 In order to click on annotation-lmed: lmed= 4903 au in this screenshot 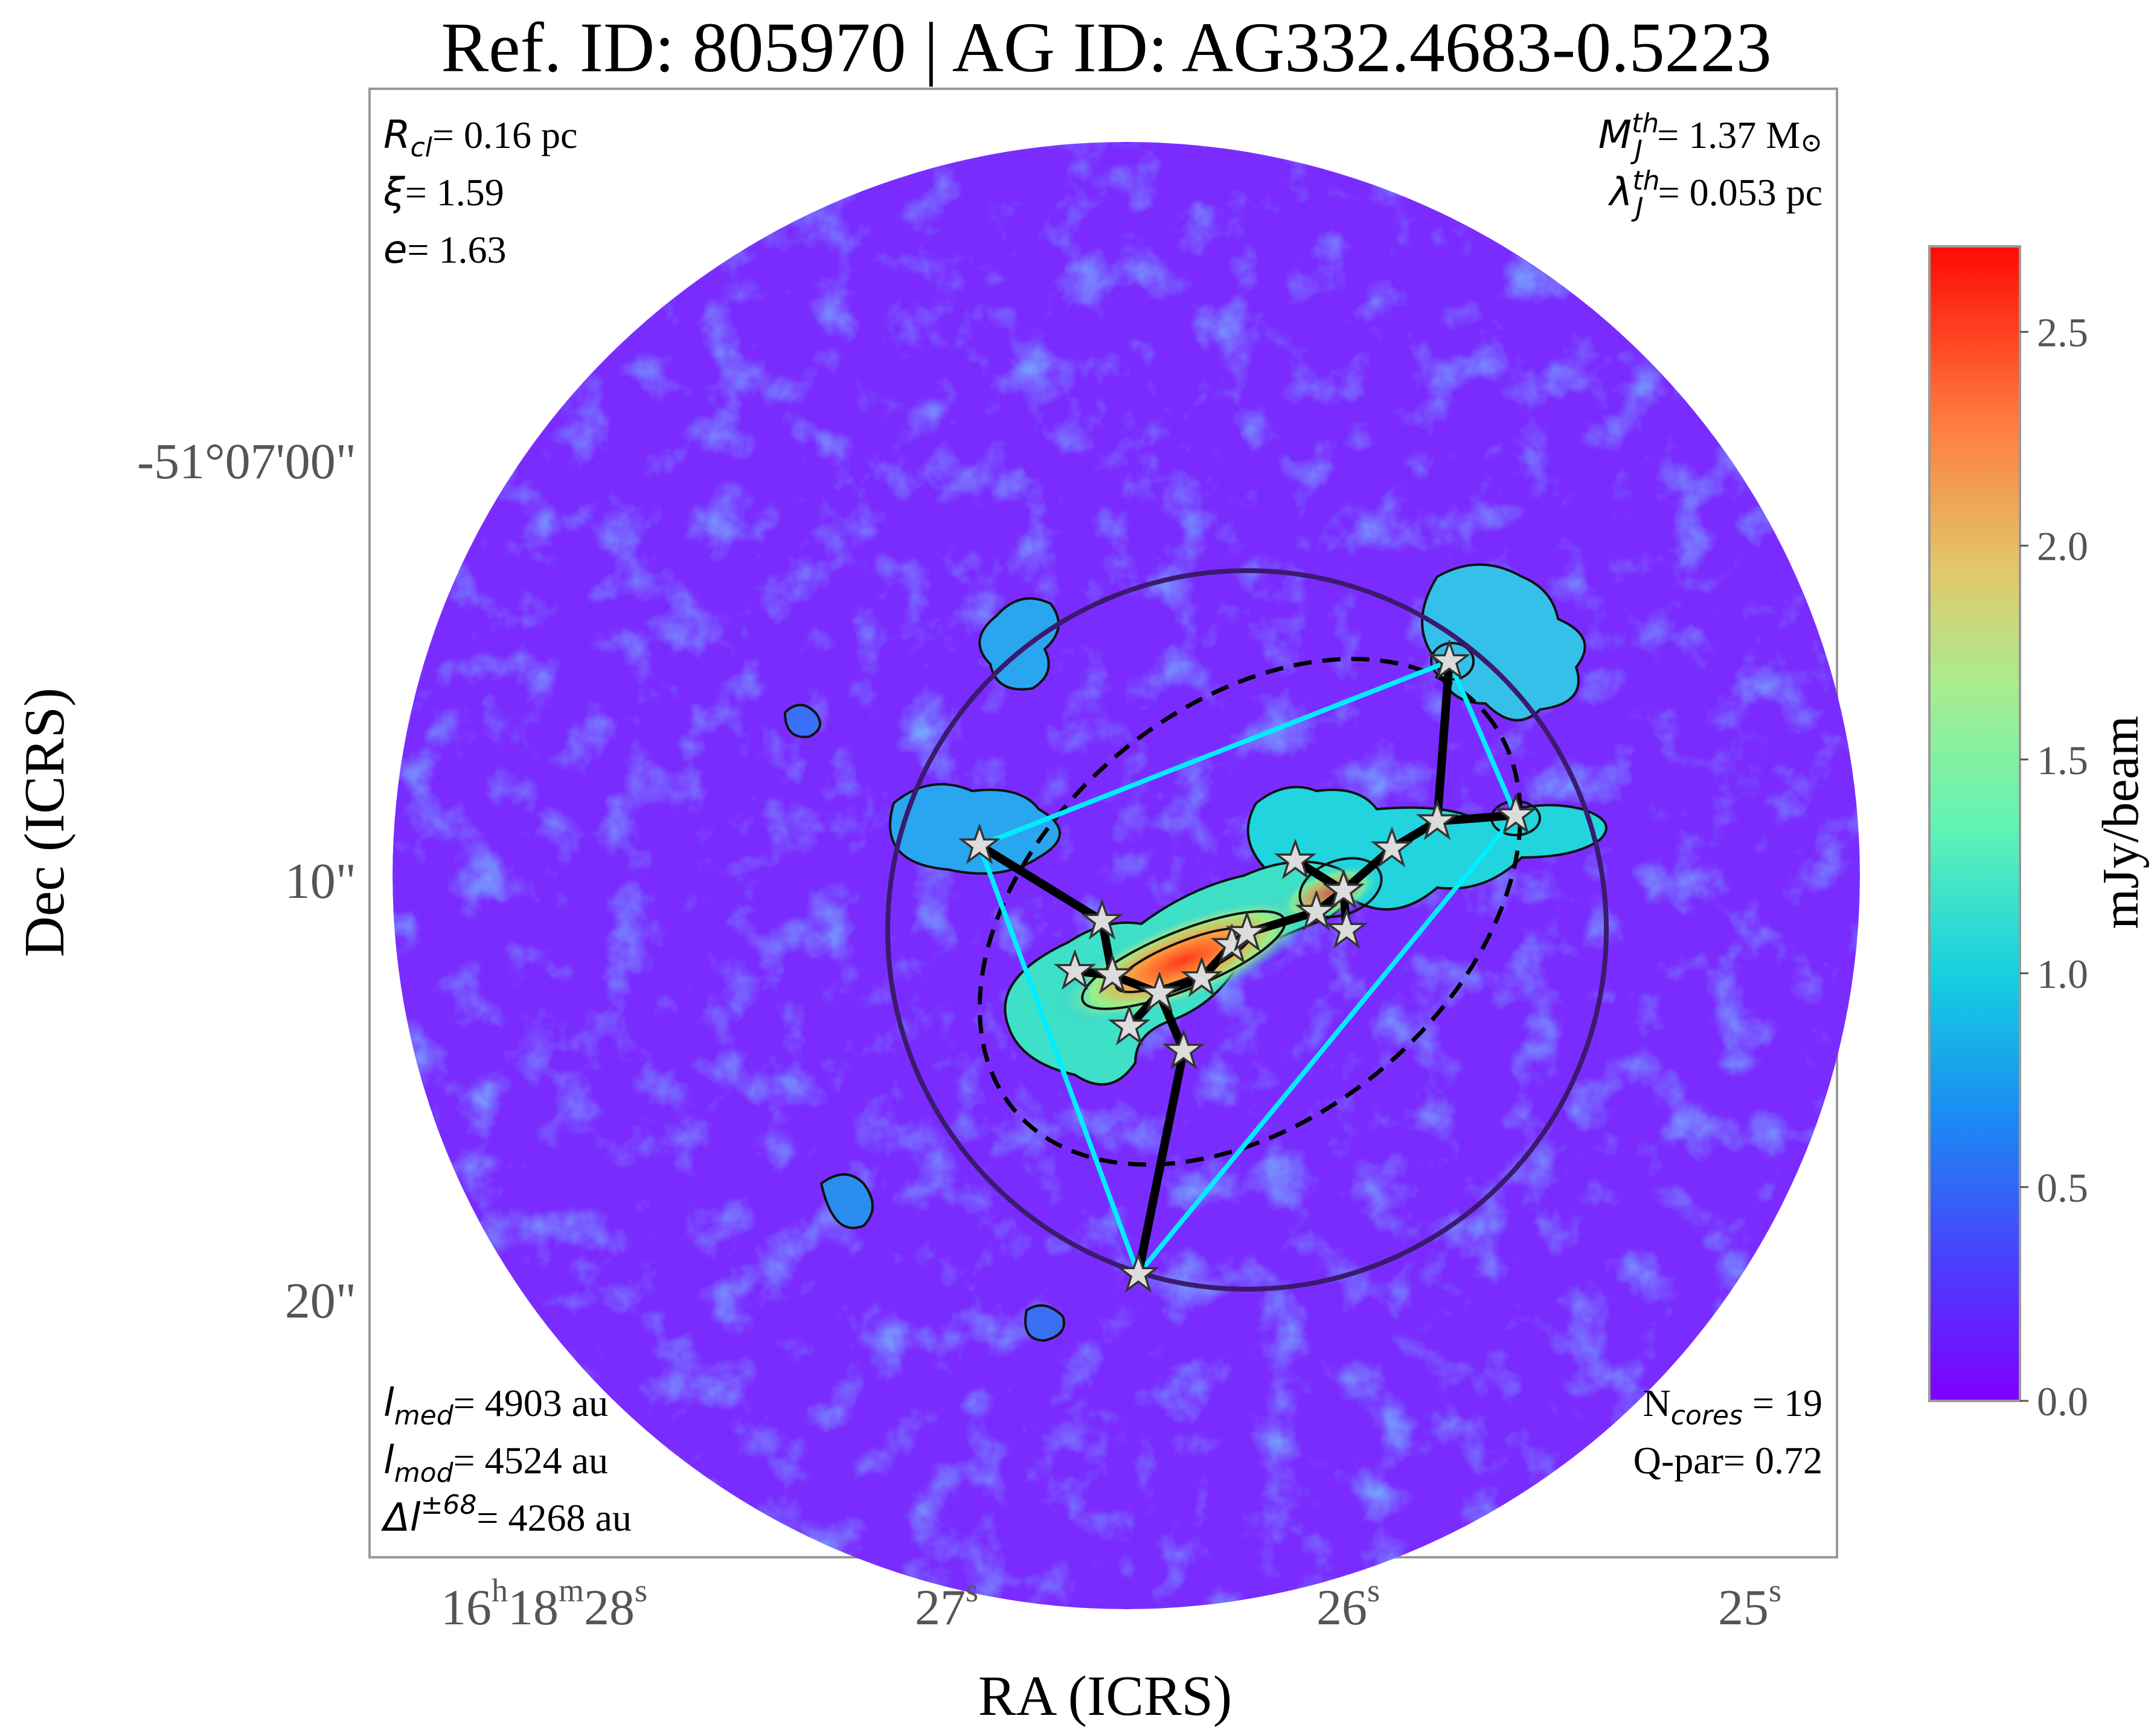, I will do `click(495, 1406)`.